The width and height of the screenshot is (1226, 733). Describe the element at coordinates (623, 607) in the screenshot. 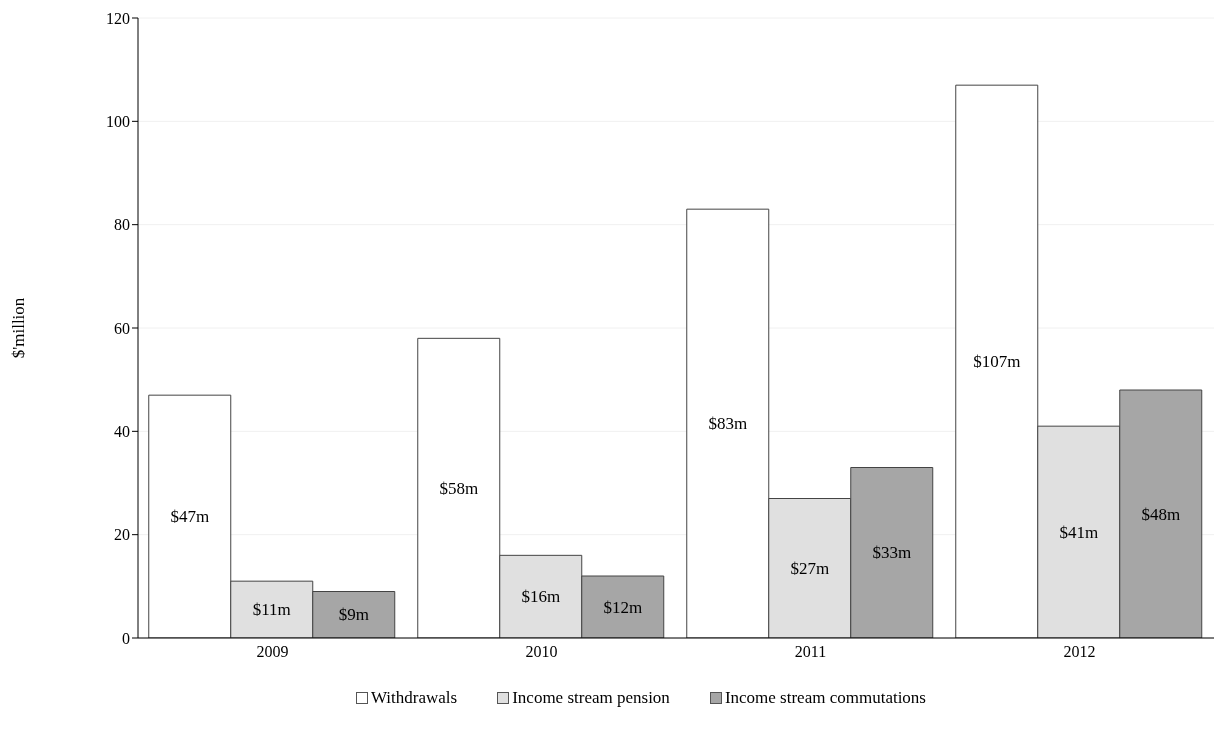

I see `data-label: $12m` at that location.